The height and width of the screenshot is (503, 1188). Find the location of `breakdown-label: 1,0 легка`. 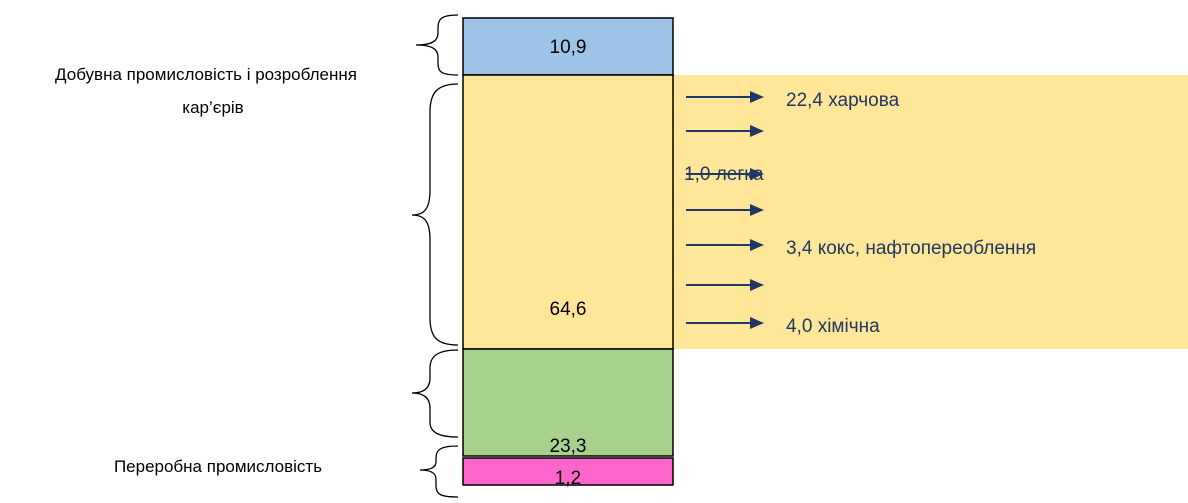

breakdown-label: 1,0 легка is located at coordinates (724, 174).